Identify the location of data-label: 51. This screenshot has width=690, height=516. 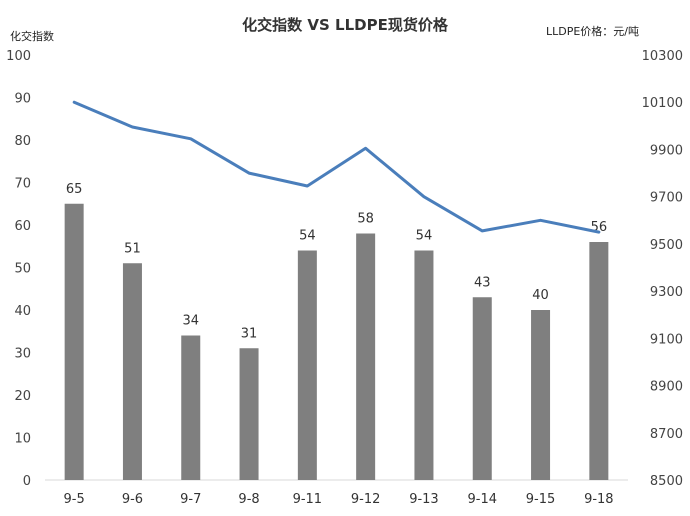
(132, 248).